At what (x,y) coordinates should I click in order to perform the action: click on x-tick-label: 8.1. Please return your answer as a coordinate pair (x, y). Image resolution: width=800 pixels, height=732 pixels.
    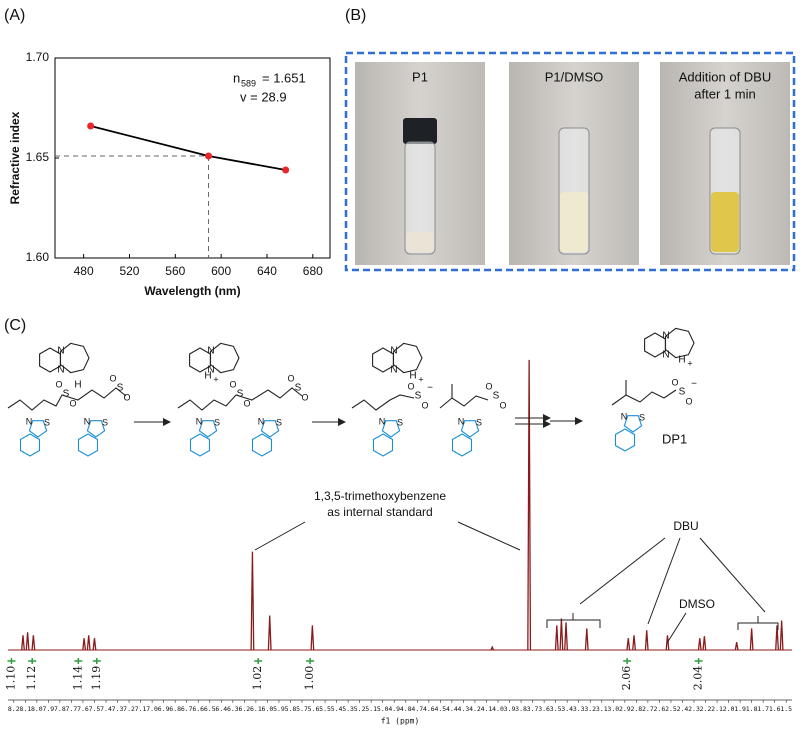
    Looking at the image, I should click on (25, 709).